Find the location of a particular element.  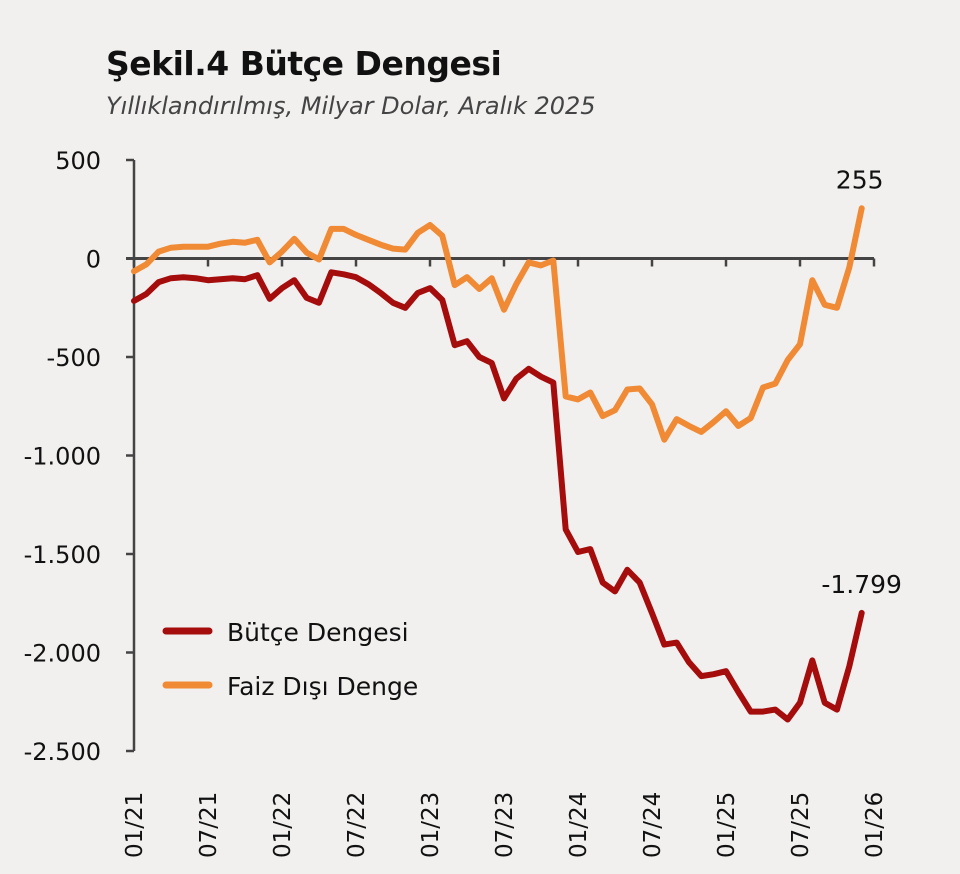

legend-label: Bütçe Dengesi is located at coordinates (318, 632).